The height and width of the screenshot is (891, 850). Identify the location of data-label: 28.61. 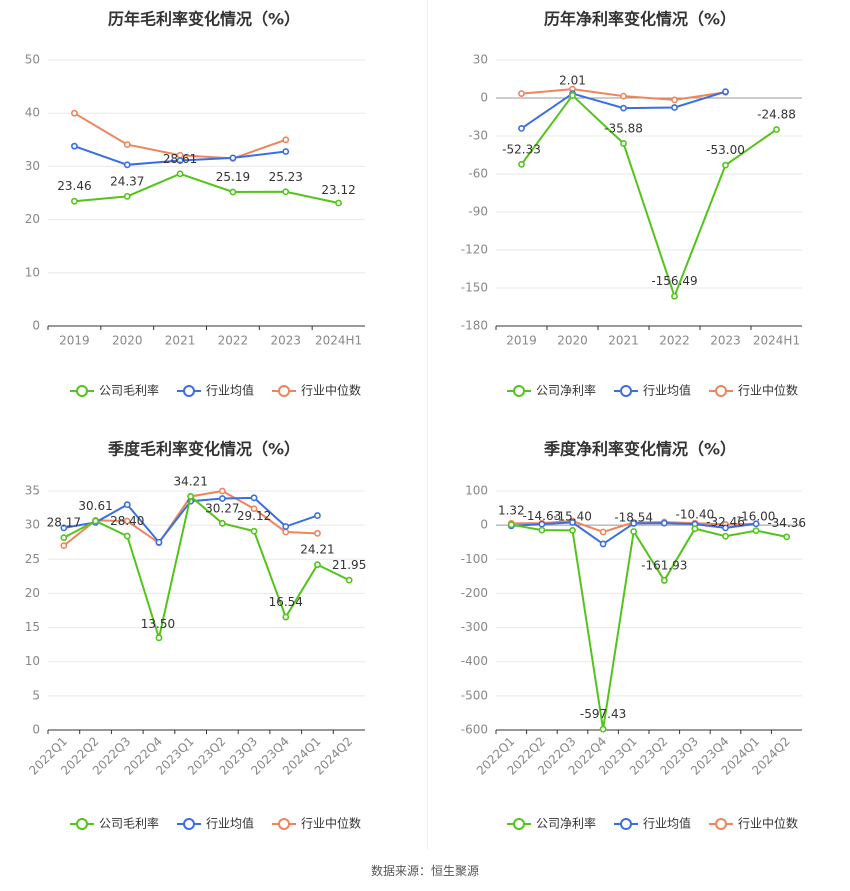
(180, 159).